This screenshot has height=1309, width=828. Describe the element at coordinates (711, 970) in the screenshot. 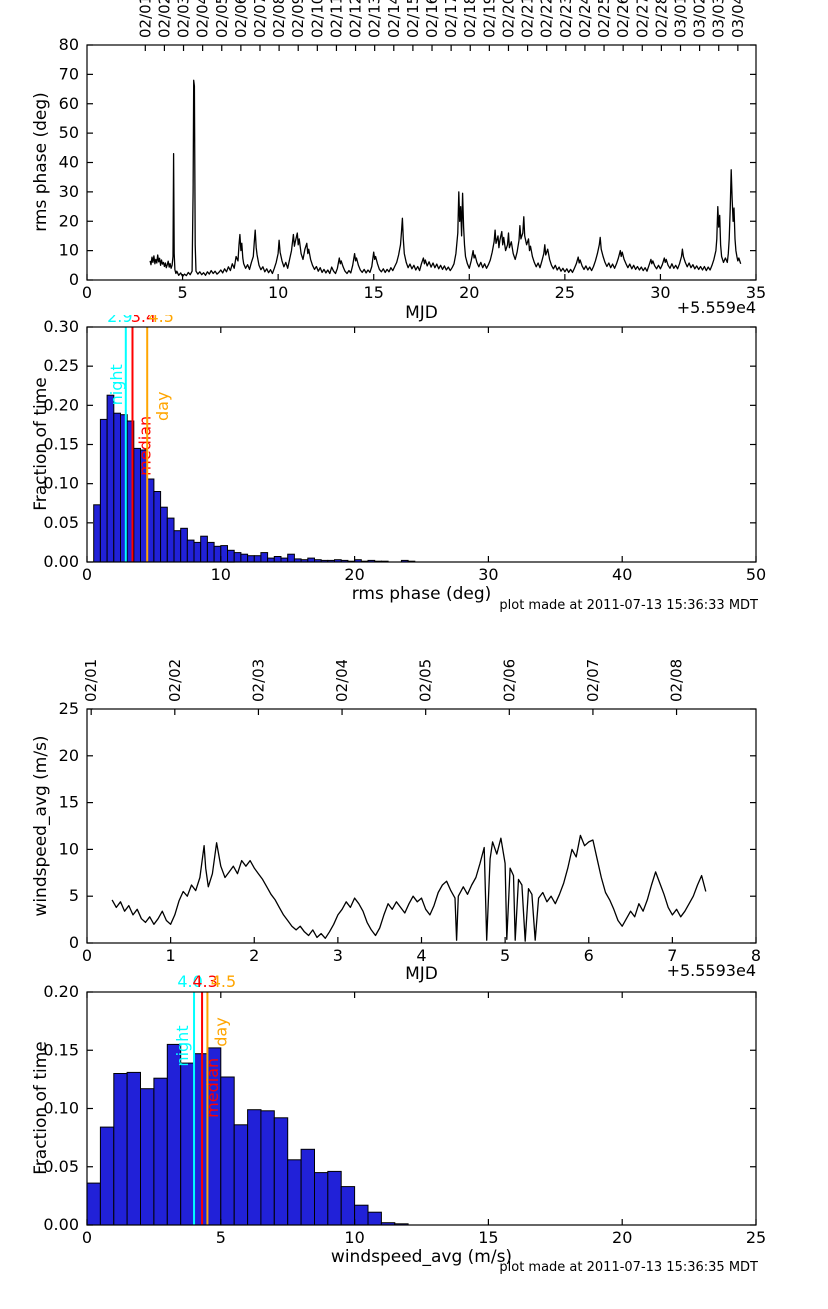

I see `x-axis-offset: +5.5593e4` at that location.